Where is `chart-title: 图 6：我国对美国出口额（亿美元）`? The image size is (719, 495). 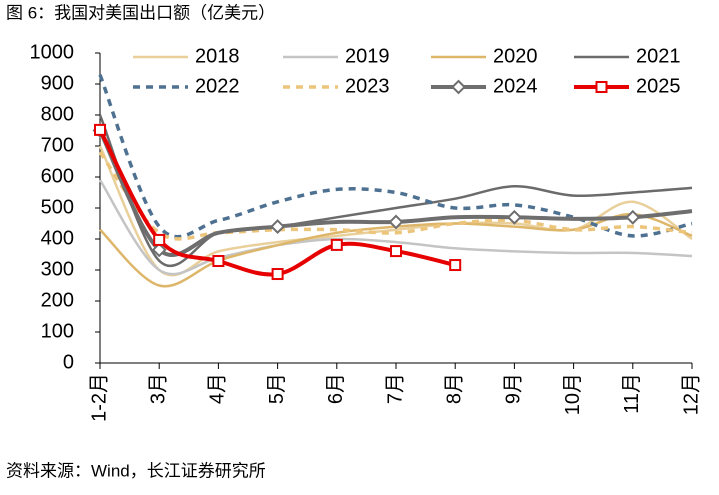 chart-title: 图 6：我国对美国出口额（亿美元） is located at coordinates (140, 12).